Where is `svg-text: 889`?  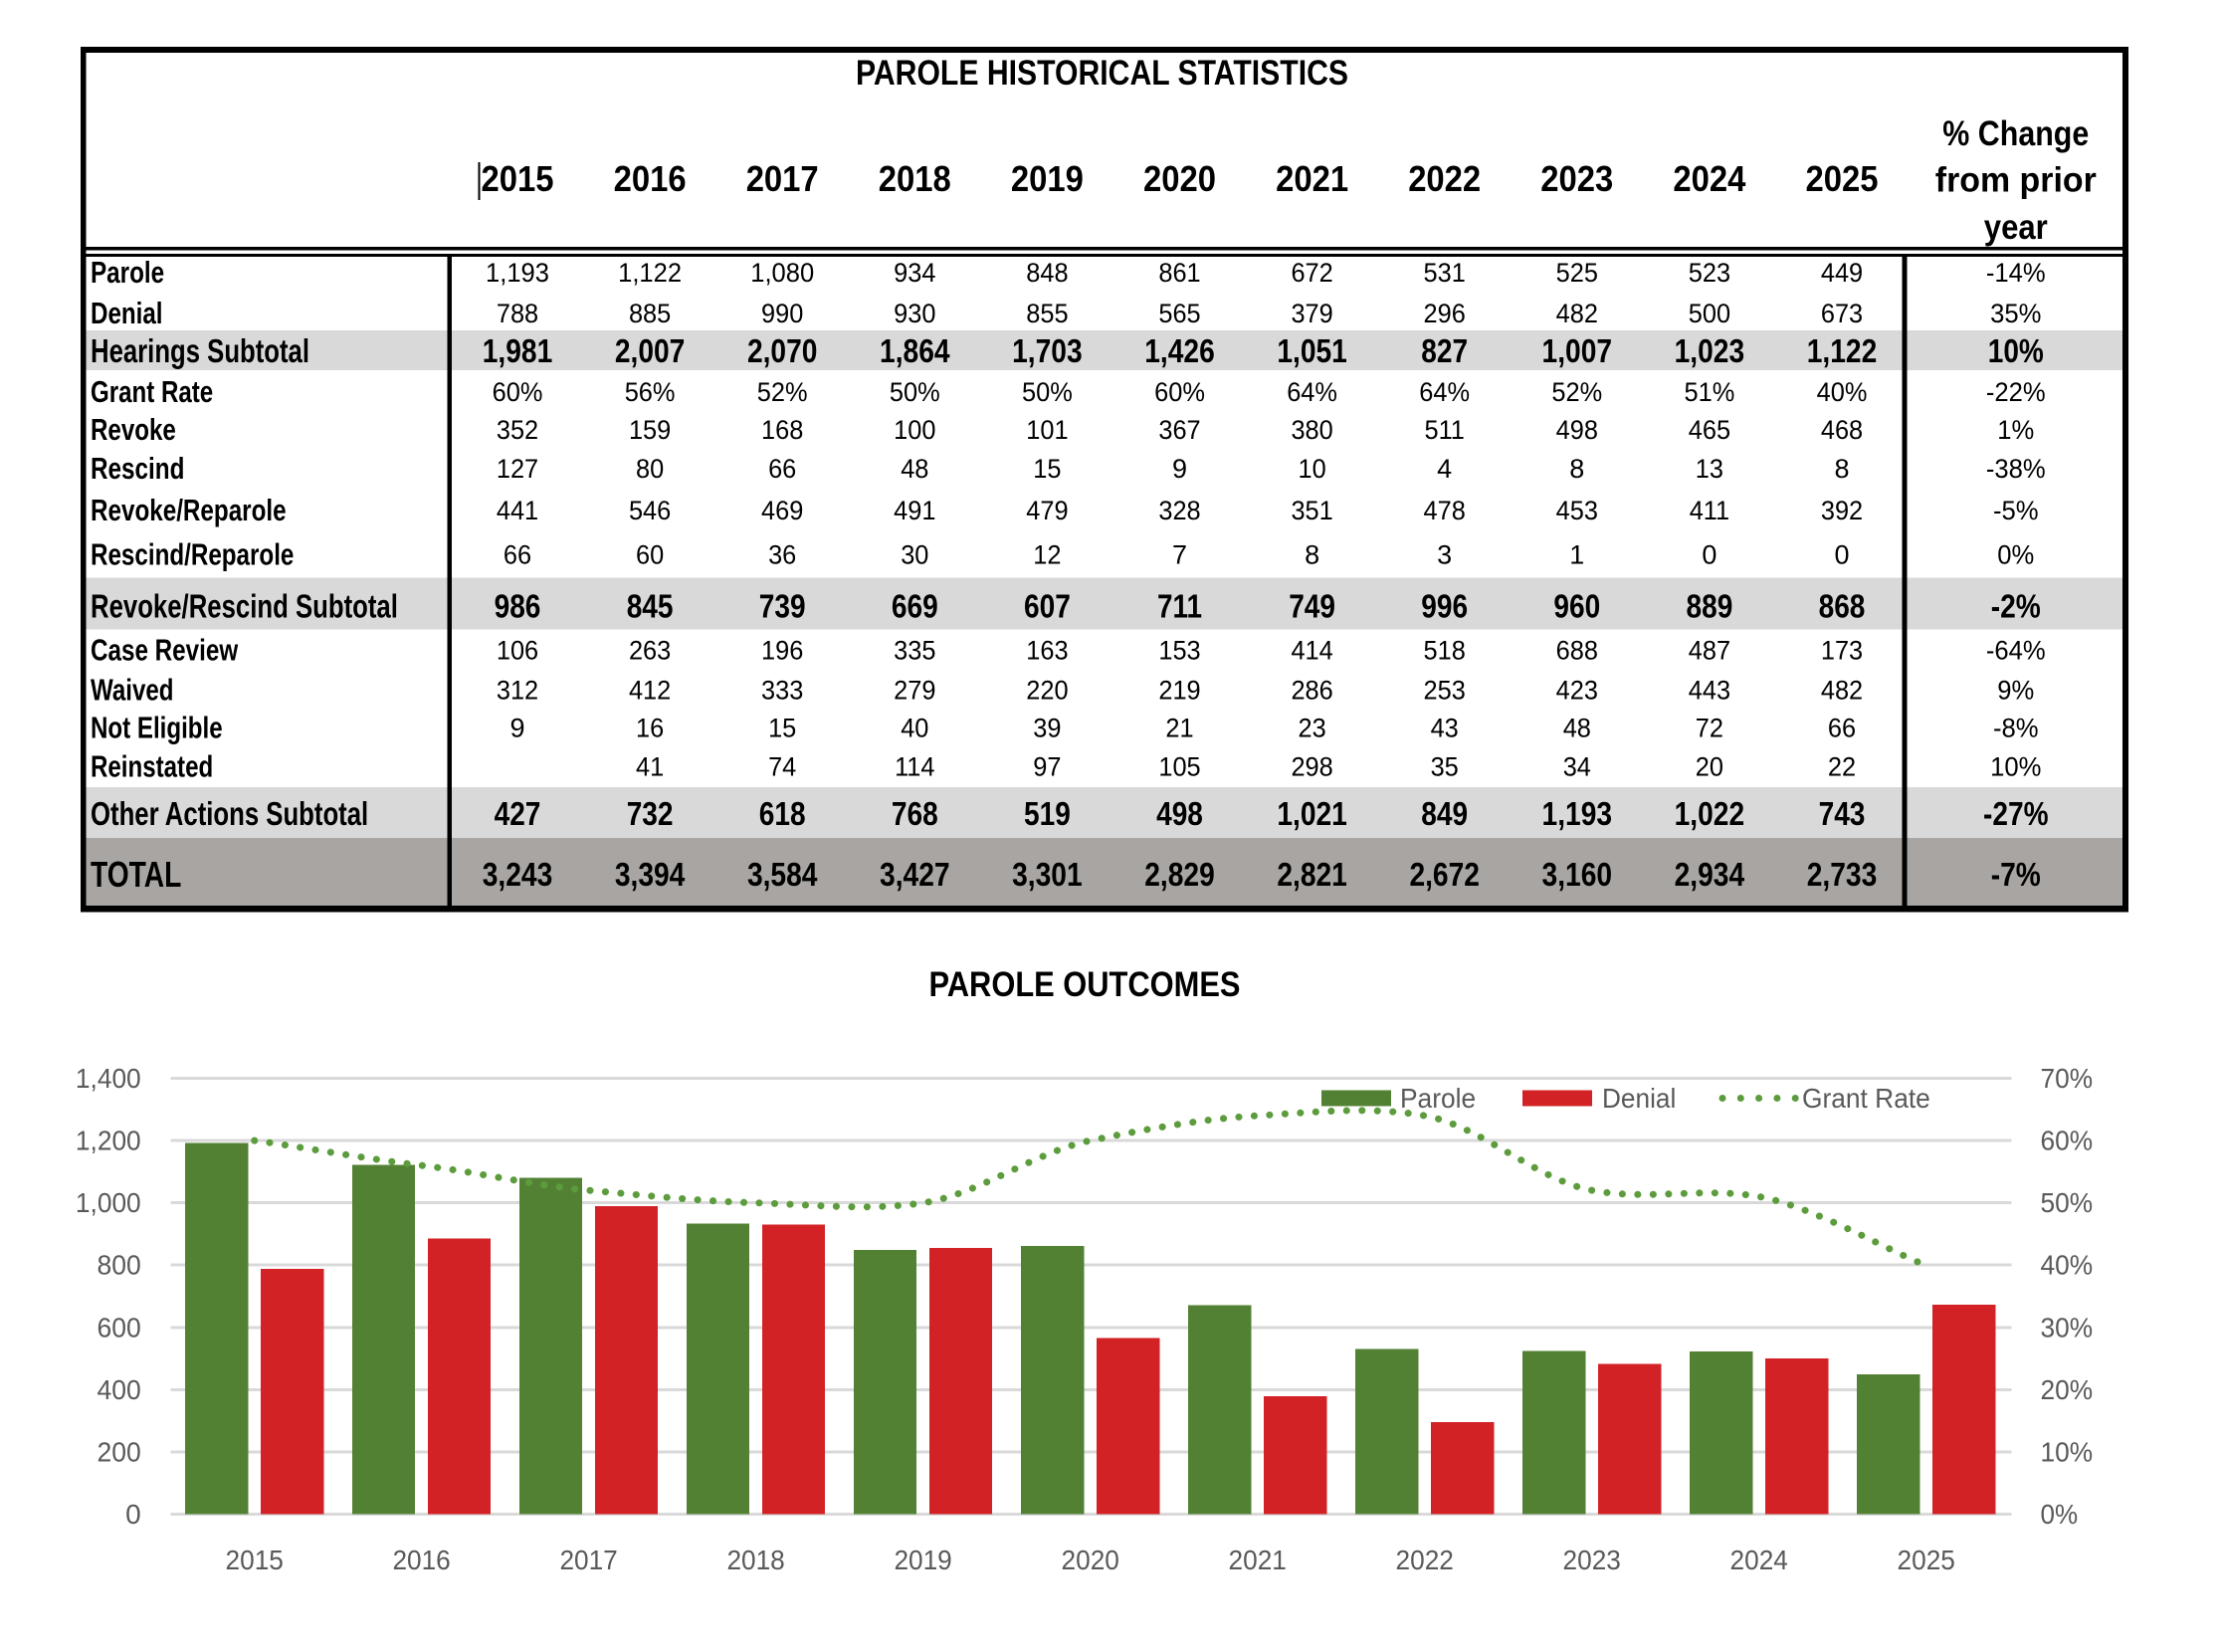
svg-text: 889 is located at coordinates (1710, 606).